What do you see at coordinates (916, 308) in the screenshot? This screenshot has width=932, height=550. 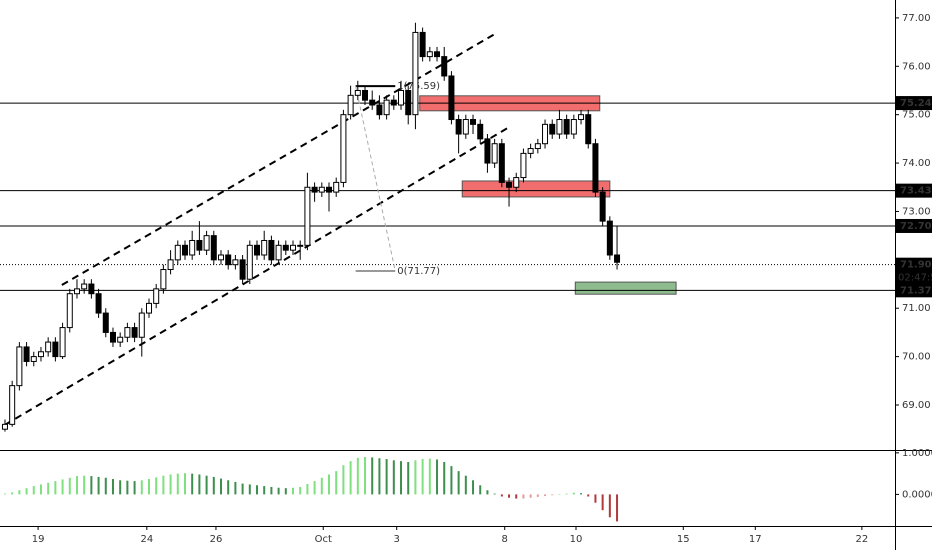 I see `price-tick-label: 71.00` at bounding box center [916, 308].